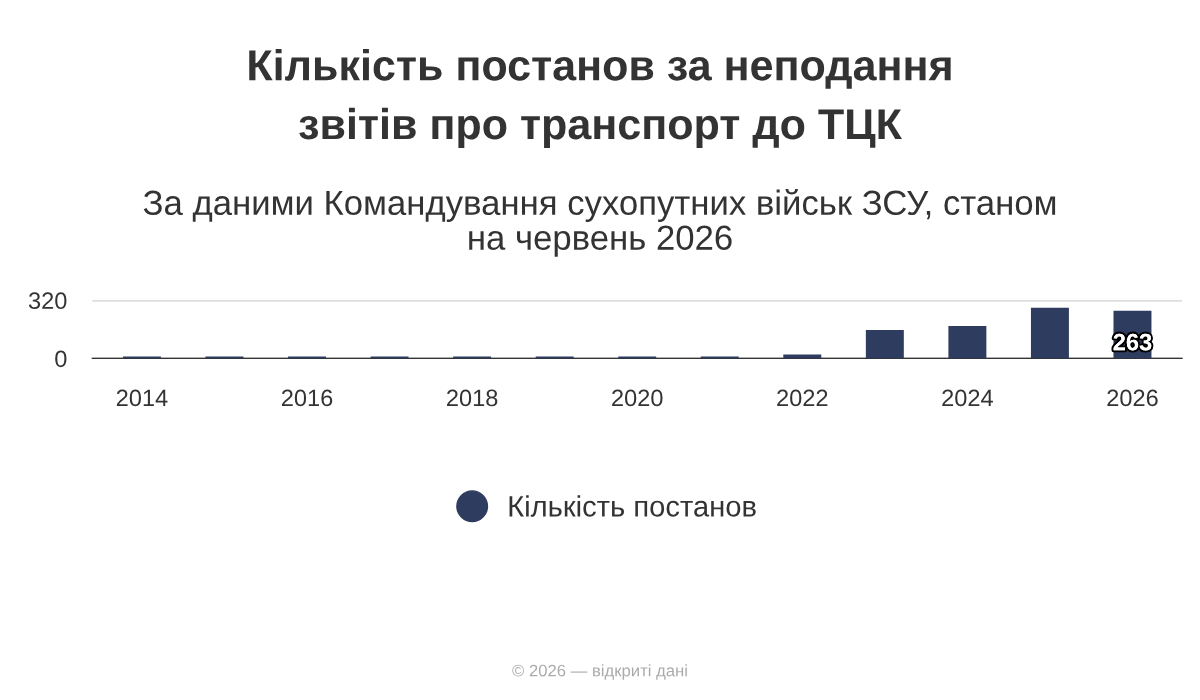  Describe the element at coordinates (47, 301) in the screenshot. I see `y-tick-label: 320` at that location.